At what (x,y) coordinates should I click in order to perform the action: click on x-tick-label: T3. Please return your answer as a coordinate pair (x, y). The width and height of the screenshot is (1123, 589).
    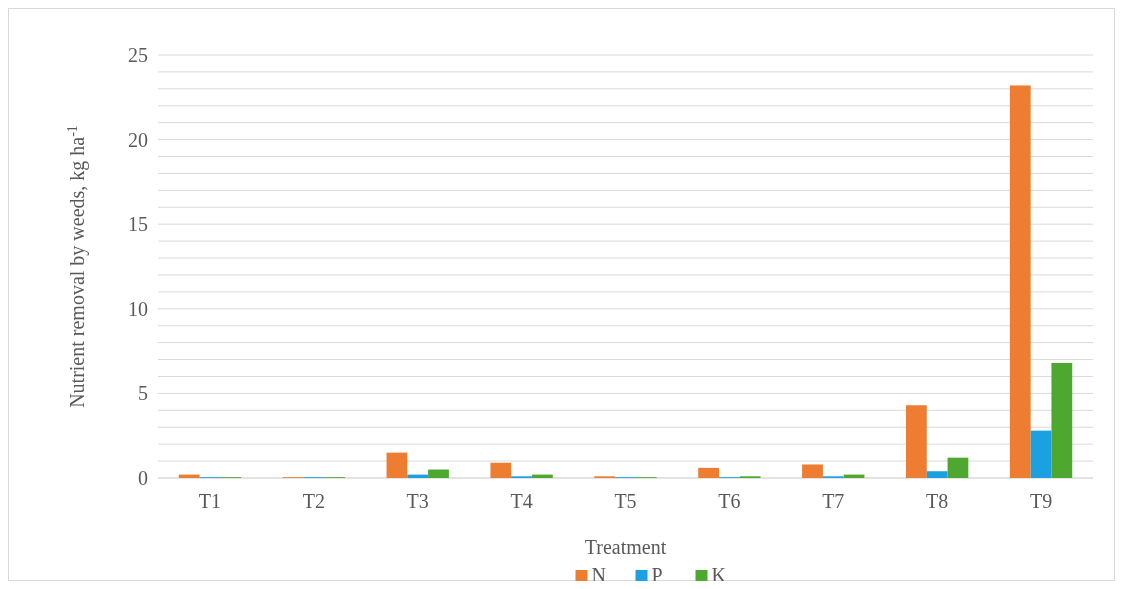
    Looking at the image, I should click on (417, 501).